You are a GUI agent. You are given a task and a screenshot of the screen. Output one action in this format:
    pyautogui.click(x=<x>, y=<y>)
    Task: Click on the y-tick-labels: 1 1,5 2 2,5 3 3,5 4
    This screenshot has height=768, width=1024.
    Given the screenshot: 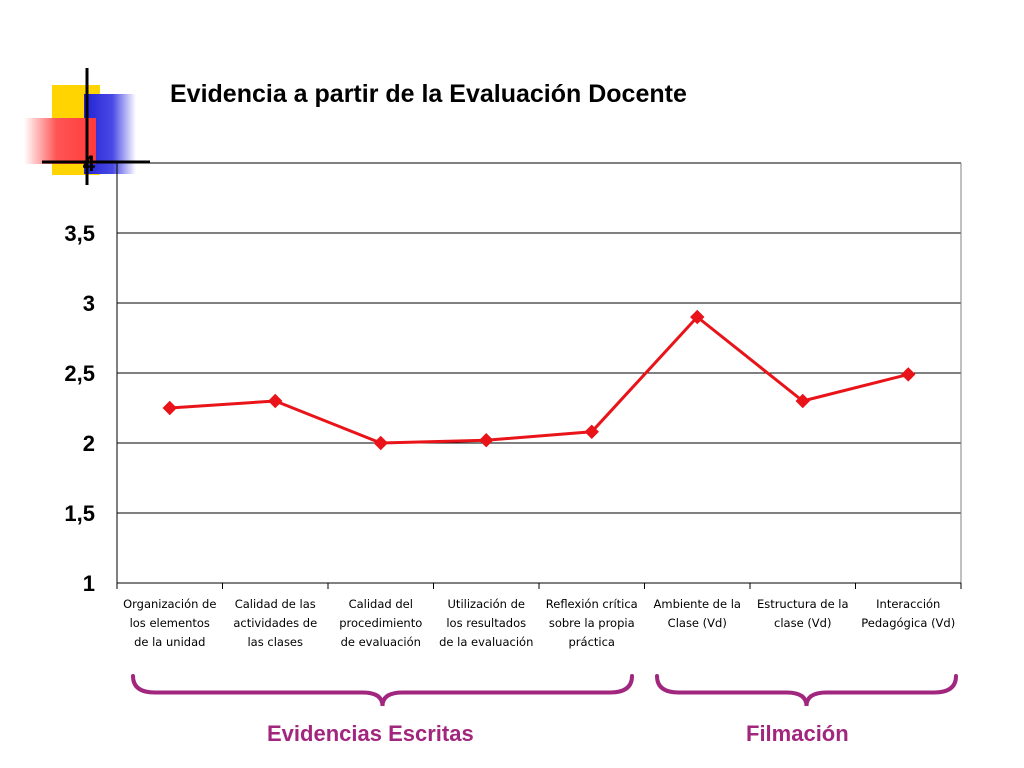 What is the action you would take?
    pyautogui.click(x=79, y=373)
    